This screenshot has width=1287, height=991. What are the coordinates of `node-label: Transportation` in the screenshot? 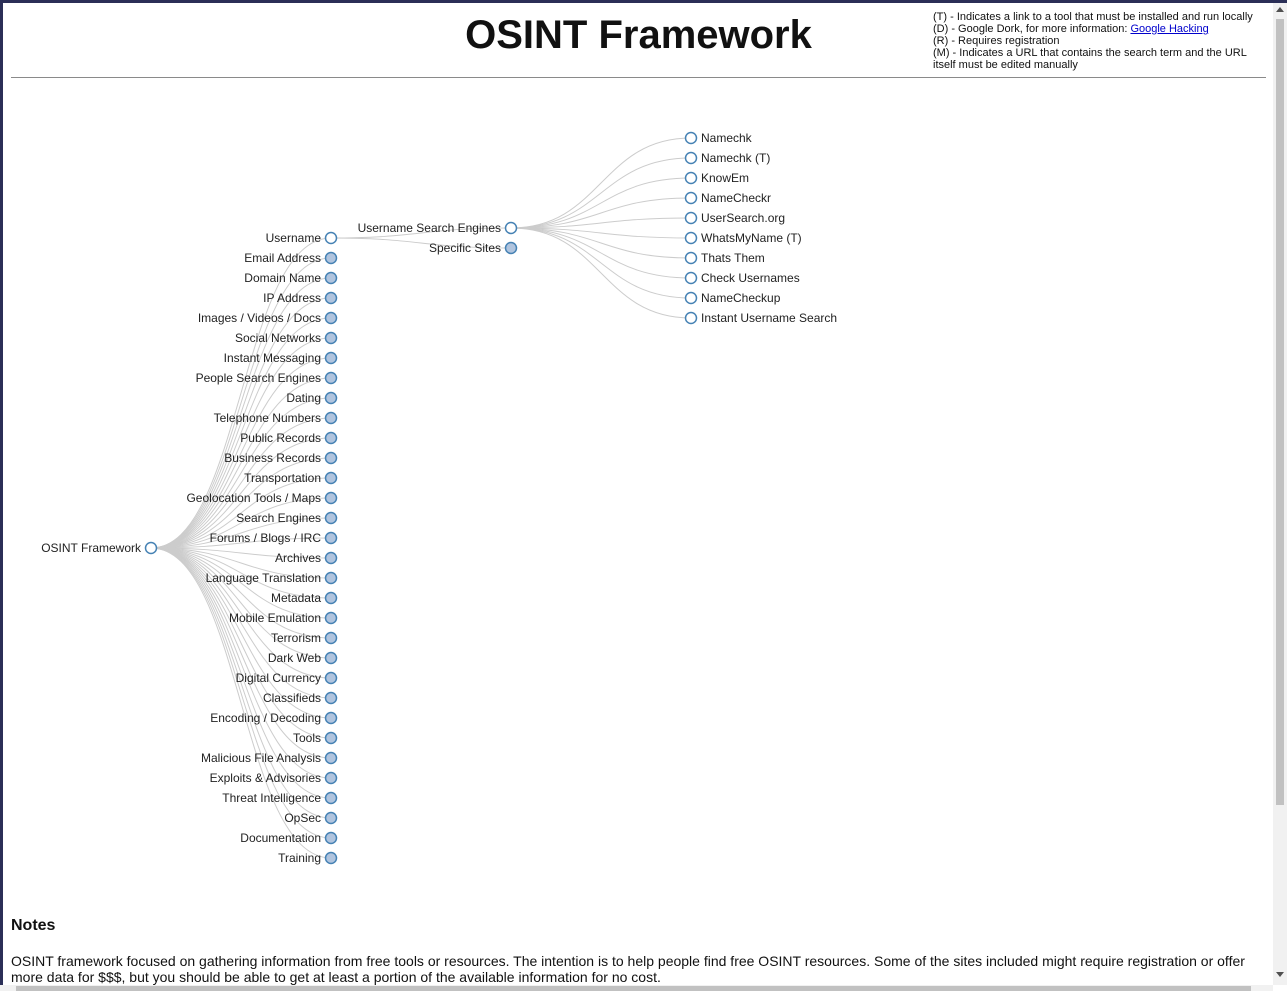 It's located at (282, 478).